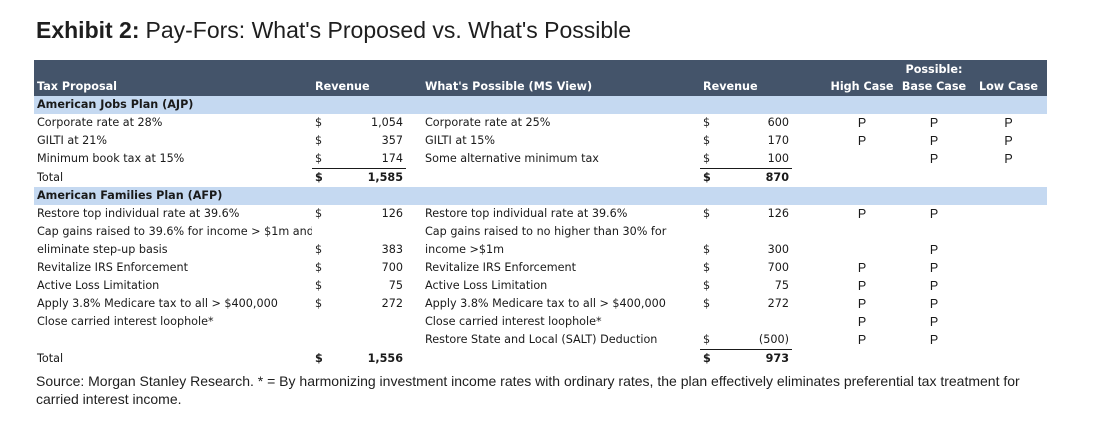 This screenshot has height=436, width=1096. I want to click on revenue-value: 126, so click(392, 213).